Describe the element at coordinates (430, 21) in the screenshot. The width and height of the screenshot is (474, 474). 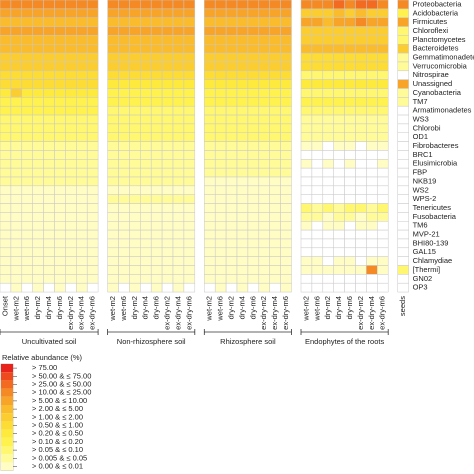
I see `row-label: Firmicutes` at that location.